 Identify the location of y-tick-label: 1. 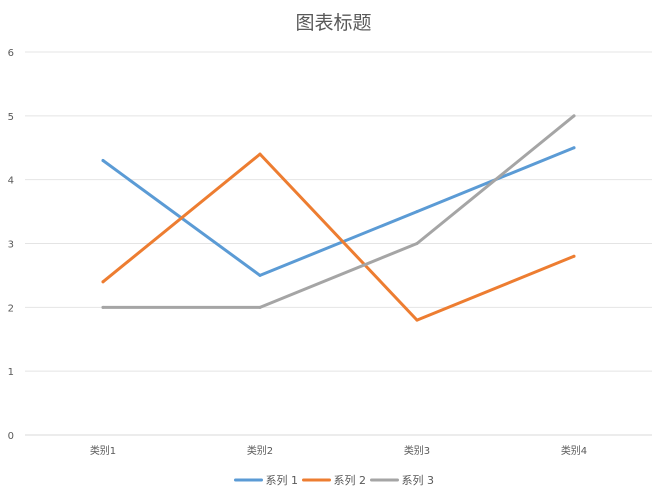
(11, 372).